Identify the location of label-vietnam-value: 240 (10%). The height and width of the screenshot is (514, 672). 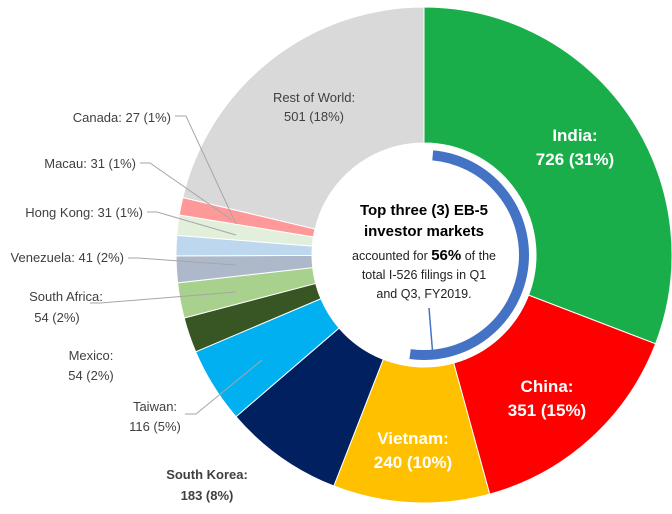
(413, 462).